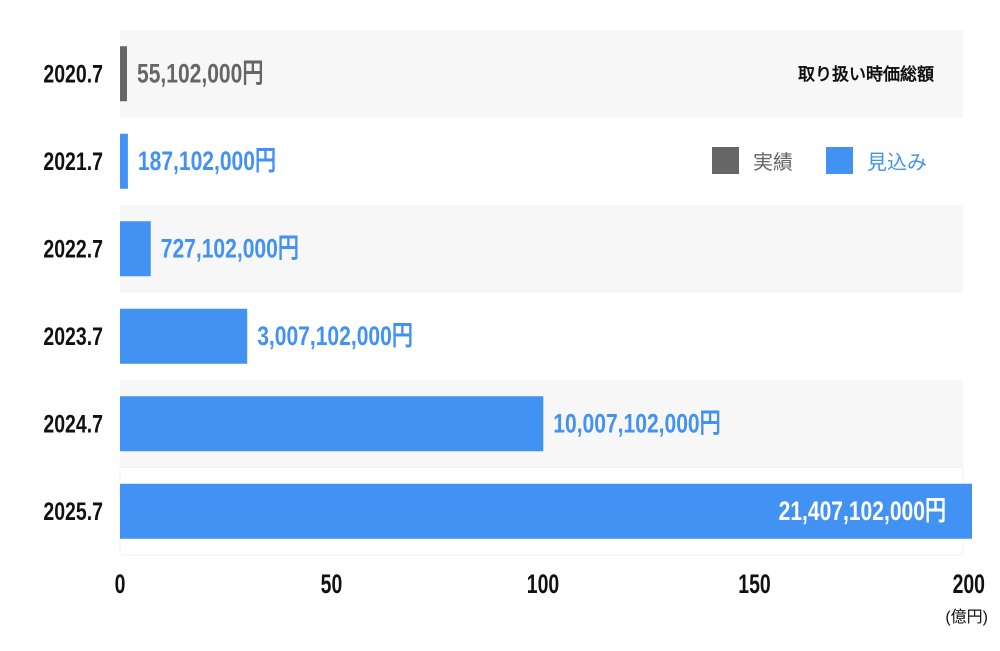  I want to click on category-label: 2021.7, so click(73, 162).